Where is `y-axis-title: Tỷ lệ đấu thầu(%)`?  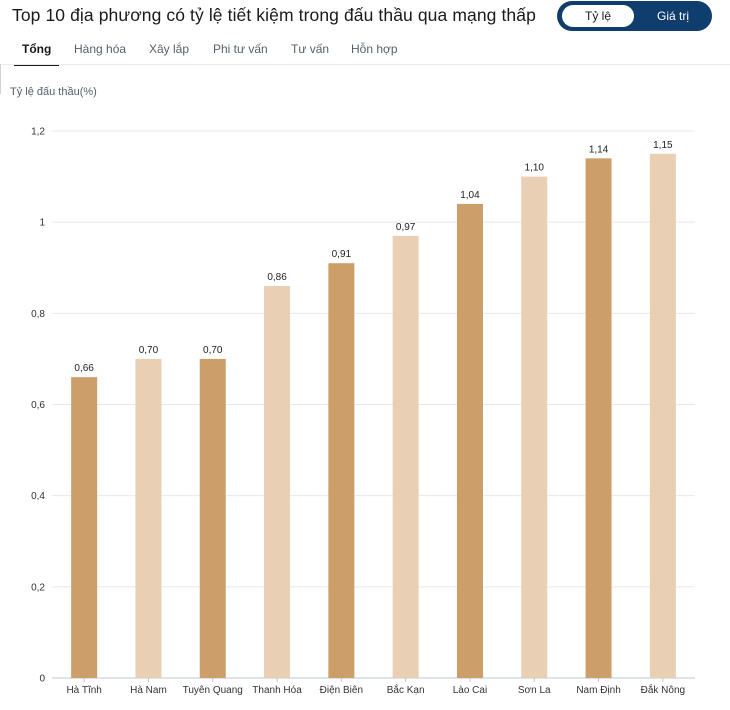 y-axis-title: Tỷ lệ đấu thầu(%) is located at coordinates (53, 92).